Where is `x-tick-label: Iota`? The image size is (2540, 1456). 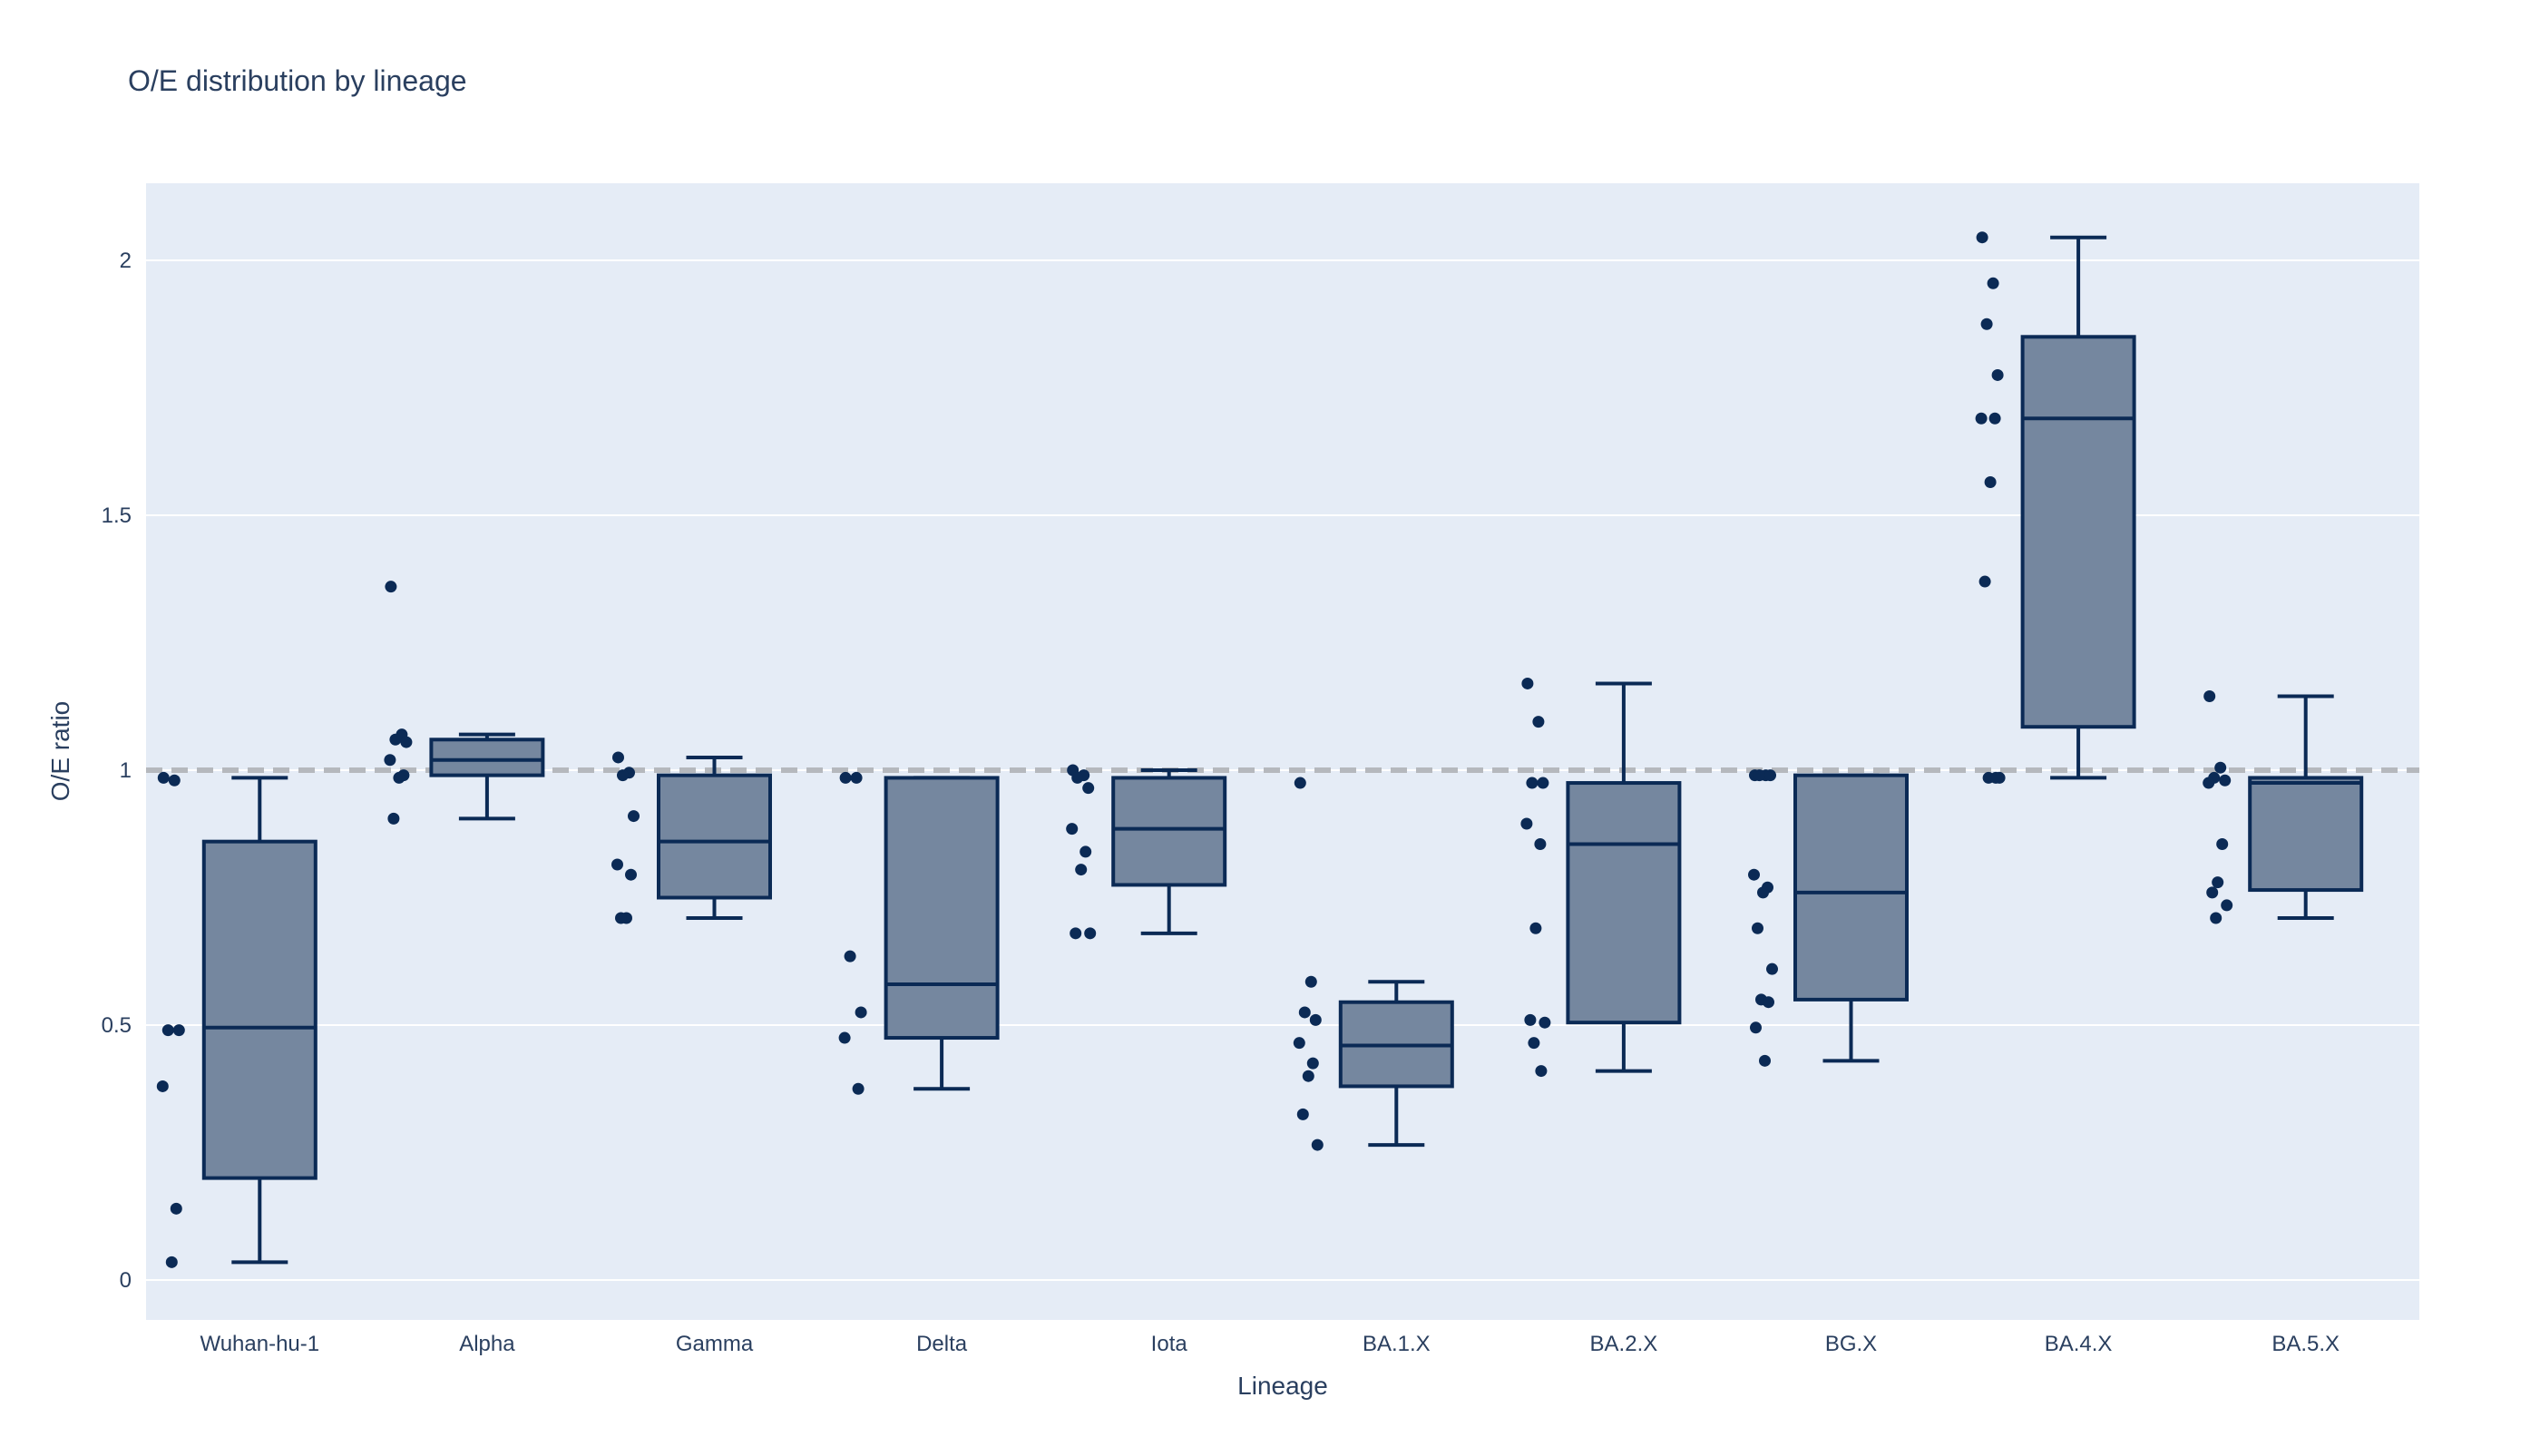
x-tick-label: Iota is located at coordinates (1169, 1344).